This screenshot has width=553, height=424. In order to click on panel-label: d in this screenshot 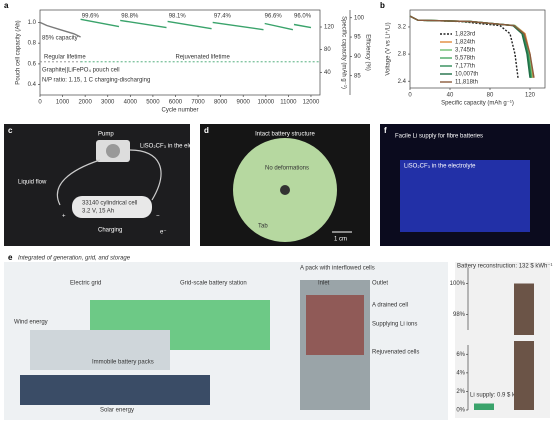, I will do `click(206, 130)`.